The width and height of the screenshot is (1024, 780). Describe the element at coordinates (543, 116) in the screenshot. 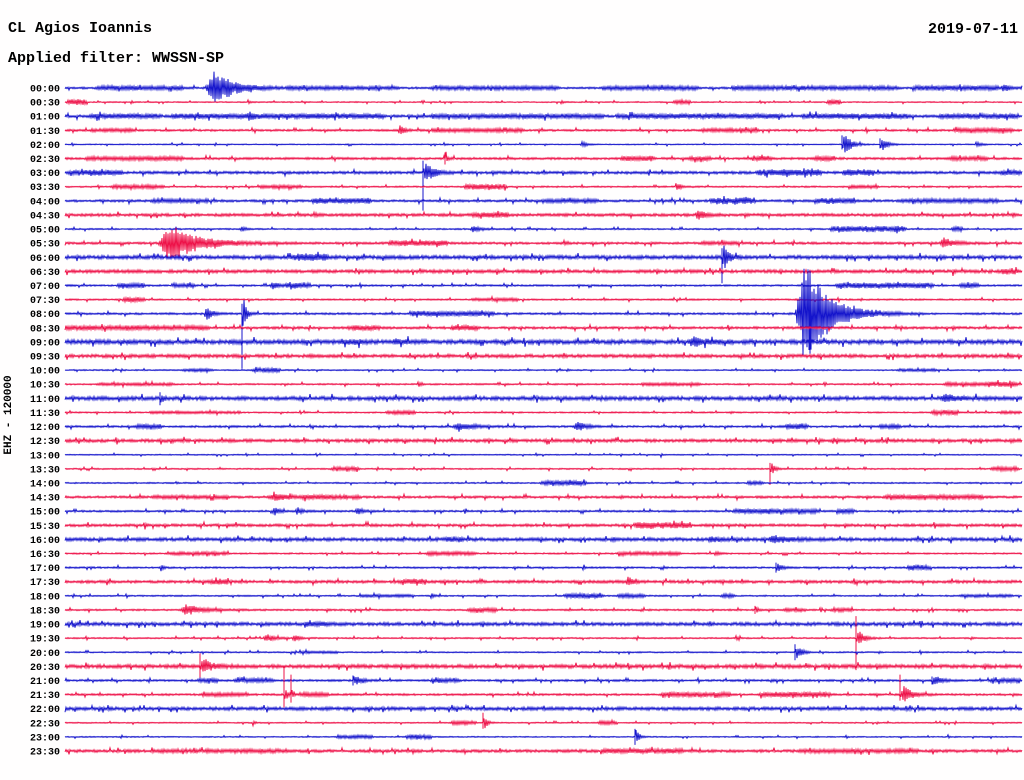

I see `trace-01:00` at that location.